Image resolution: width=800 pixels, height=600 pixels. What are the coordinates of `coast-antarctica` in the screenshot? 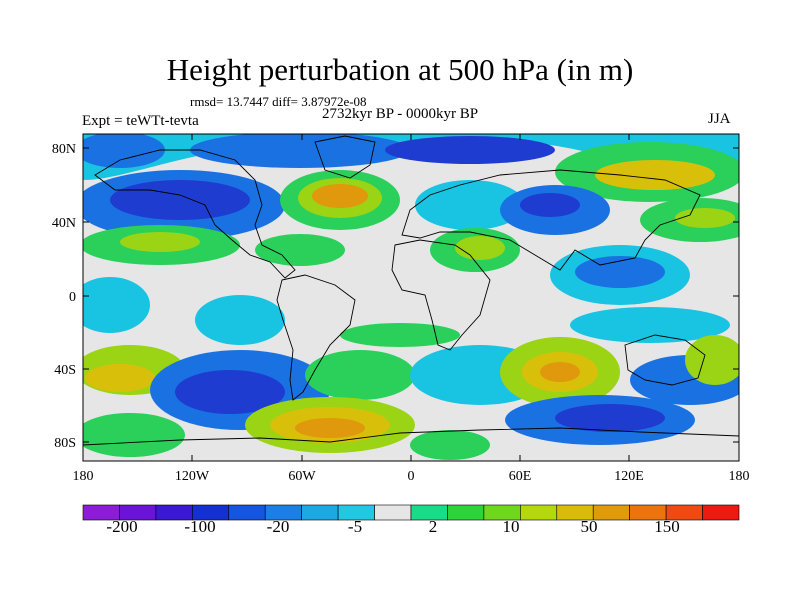 It's located at (411, 436).